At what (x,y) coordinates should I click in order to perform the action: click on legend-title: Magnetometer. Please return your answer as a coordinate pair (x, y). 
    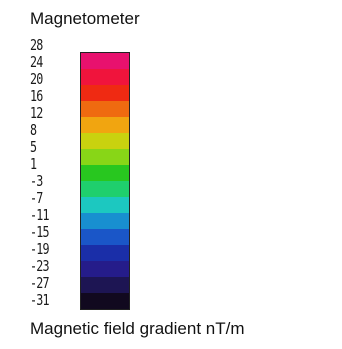
    Looking at the image, I should click on (85, 18).